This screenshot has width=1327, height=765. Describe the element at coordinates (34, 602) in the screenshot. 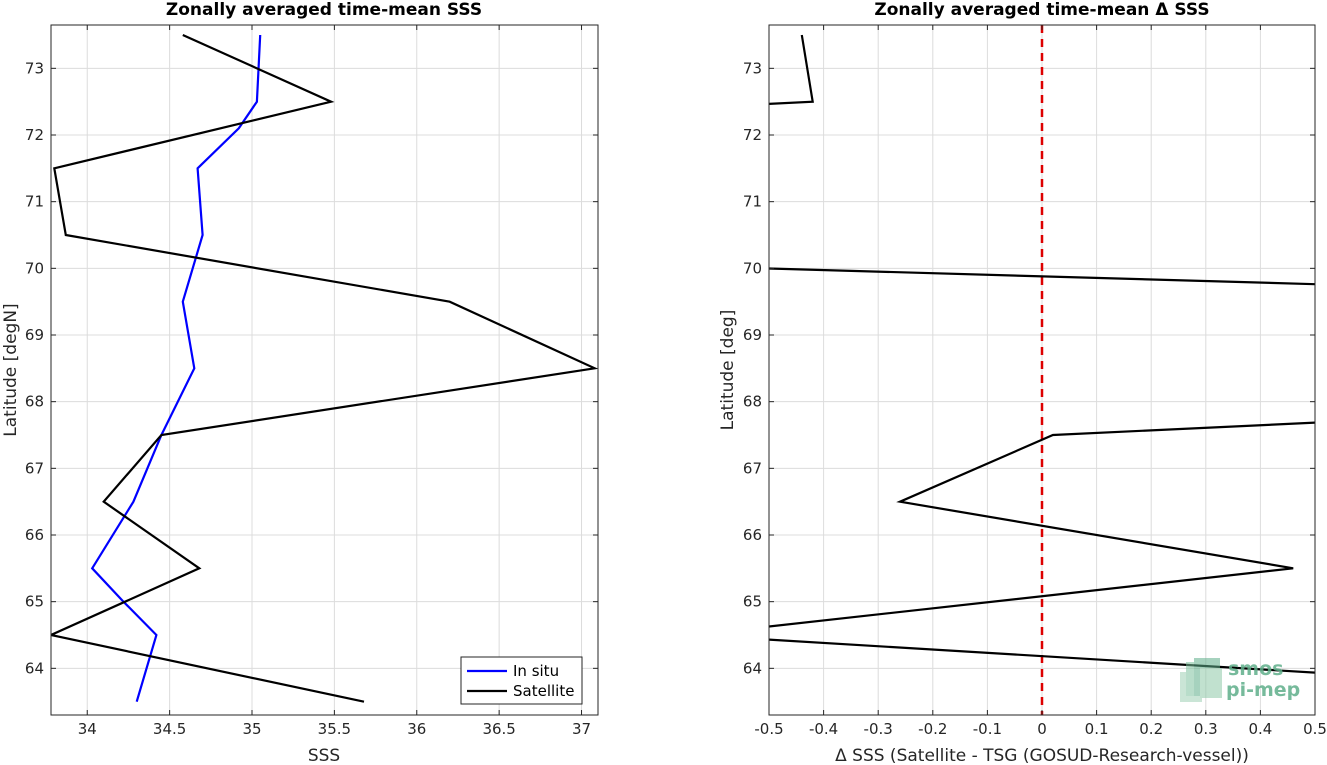

I see `left-y-tick-label: 65` at that location.